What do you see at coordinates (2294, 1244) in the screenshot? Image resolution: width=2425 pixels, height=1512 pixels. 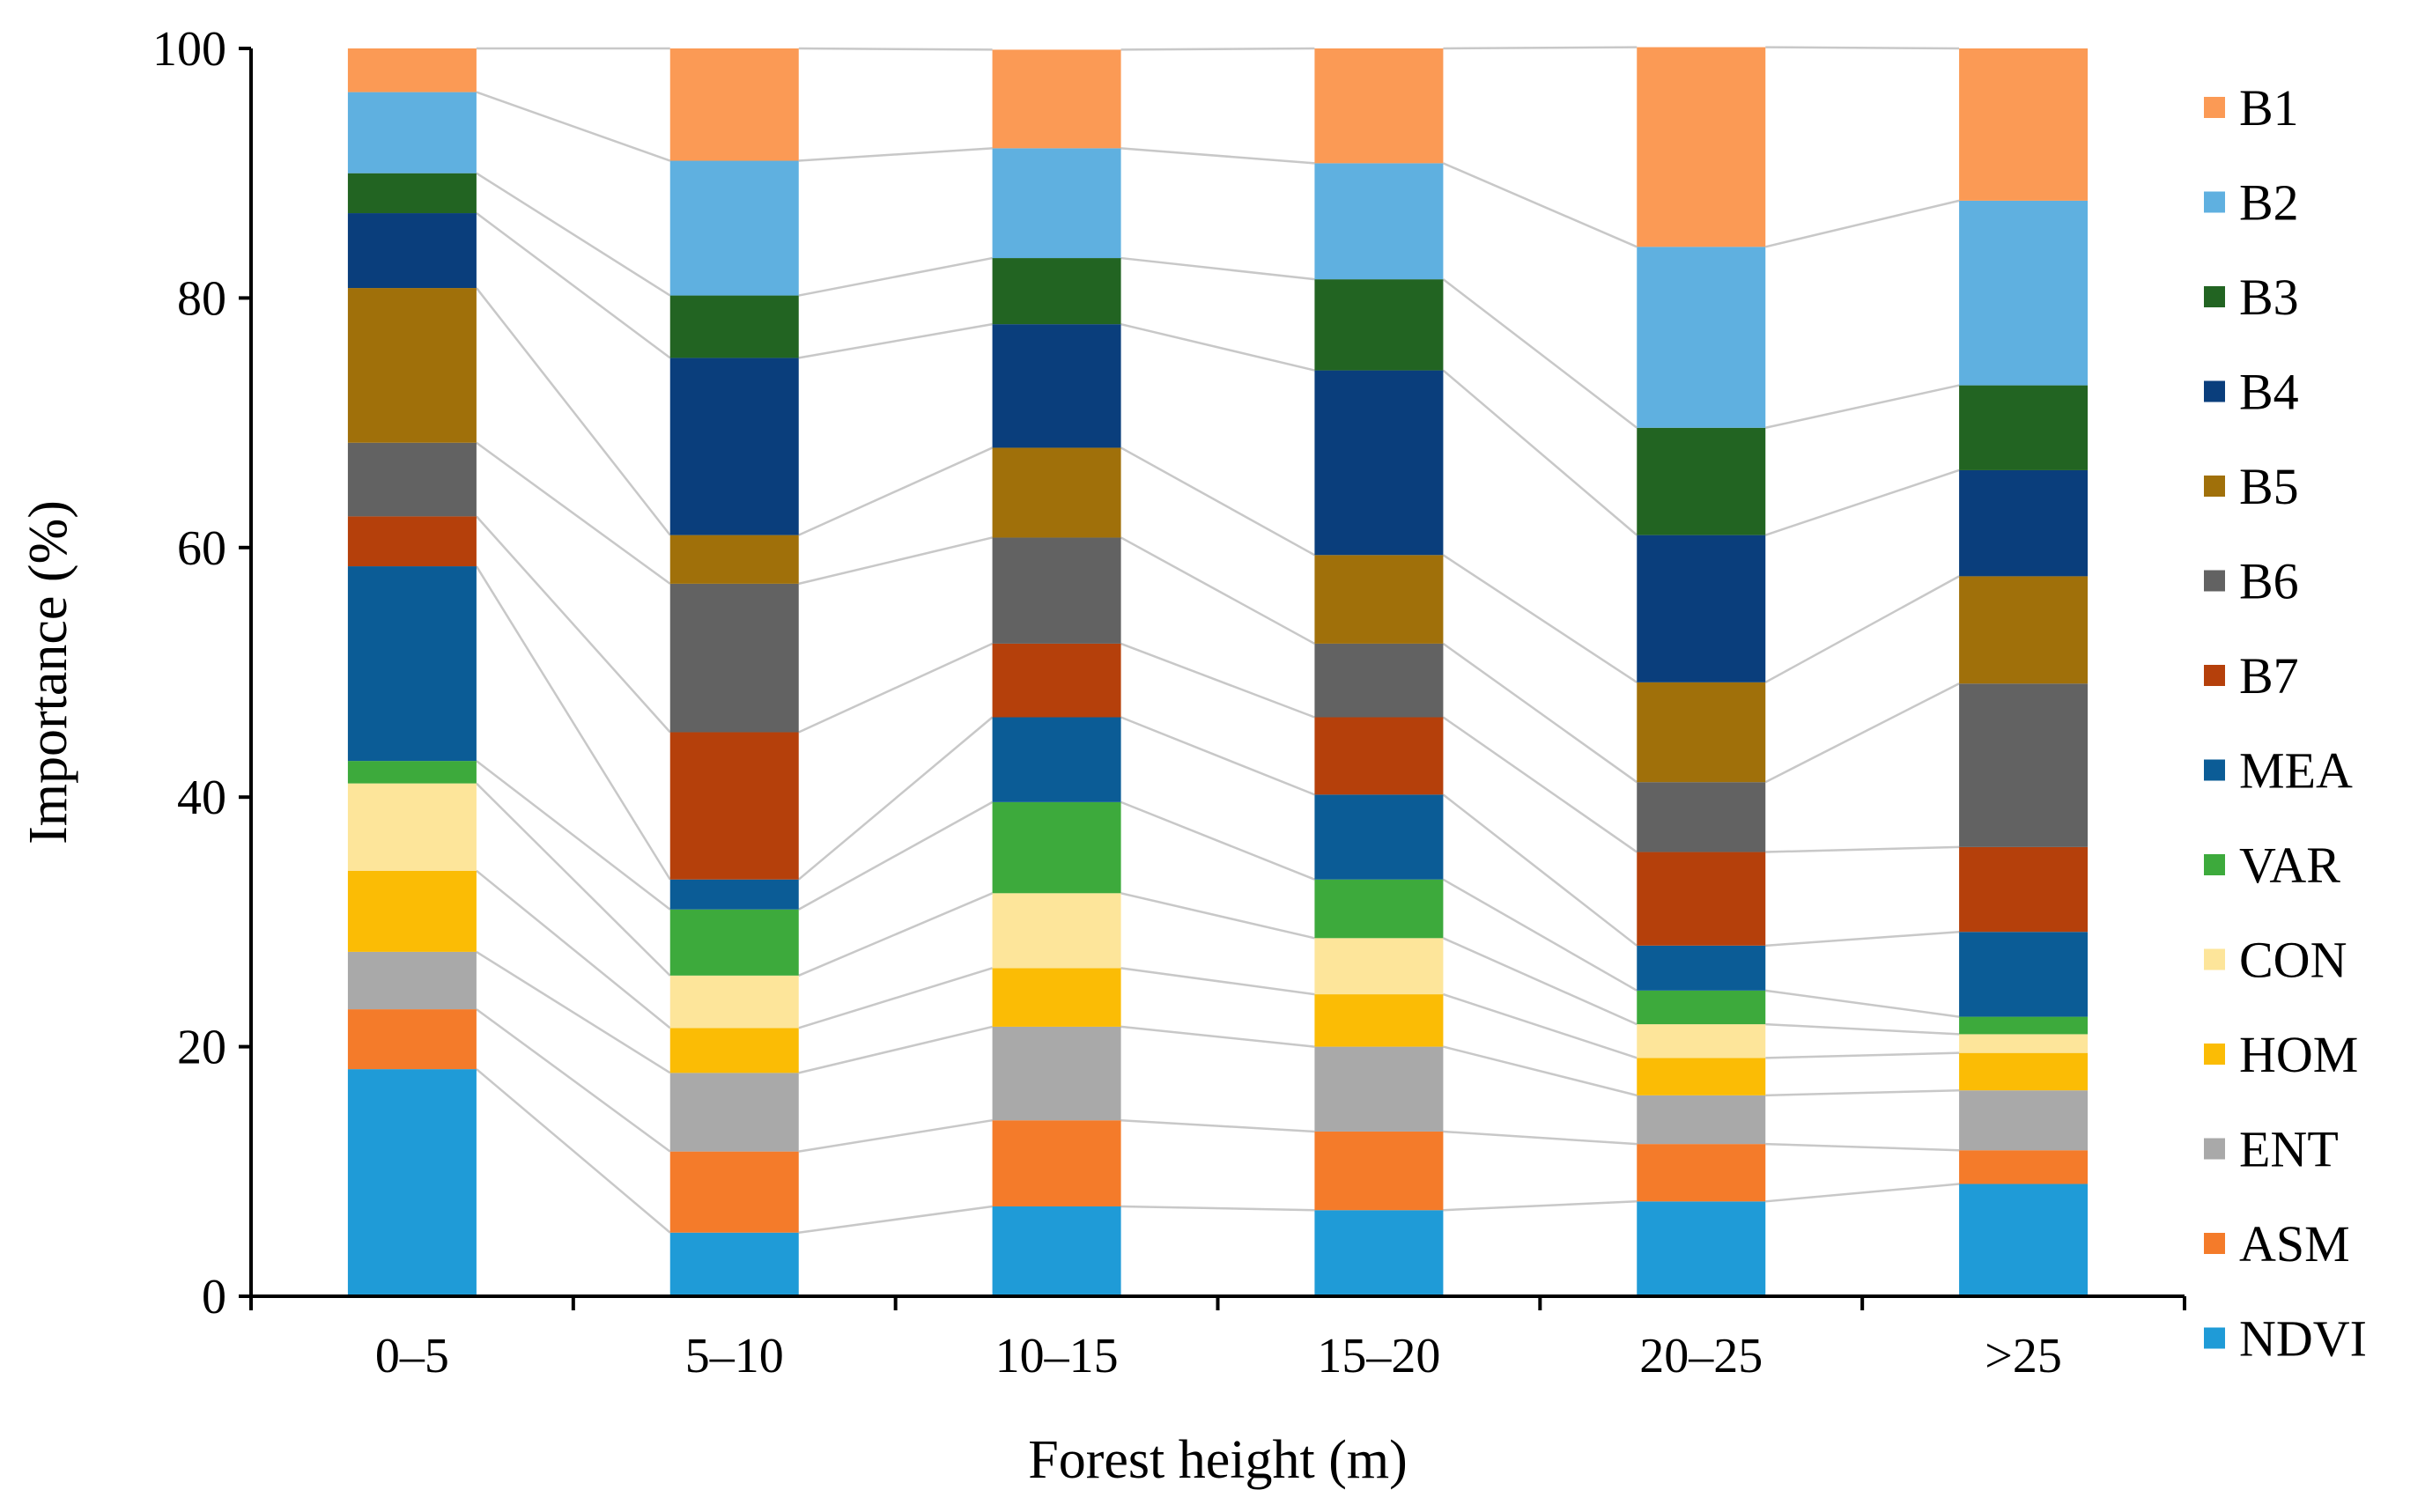 I see `legend-label-asm: ASM` at bounding box center [2294, 1244].